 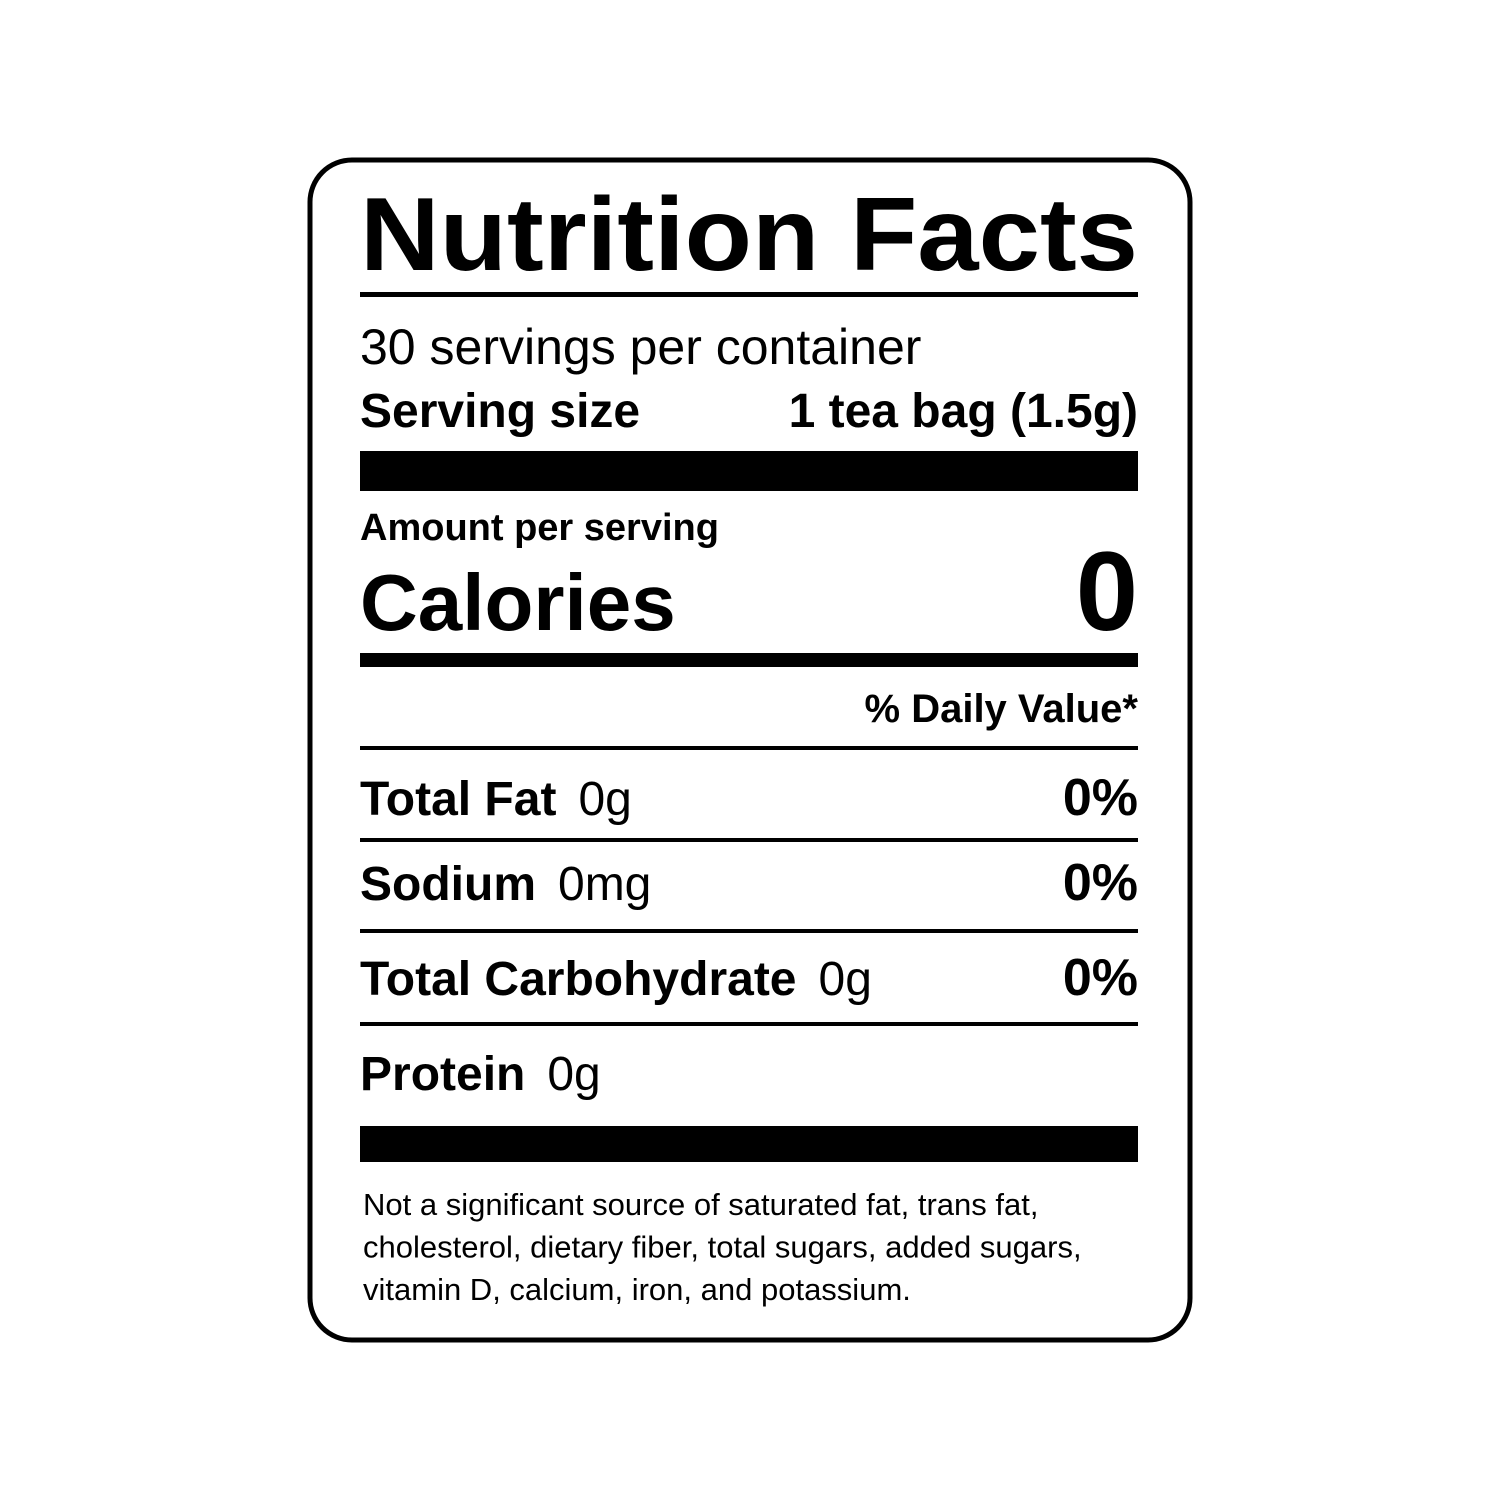 I want to click on nutrient-line: Protein 0g, so click(x=480, y=1074).